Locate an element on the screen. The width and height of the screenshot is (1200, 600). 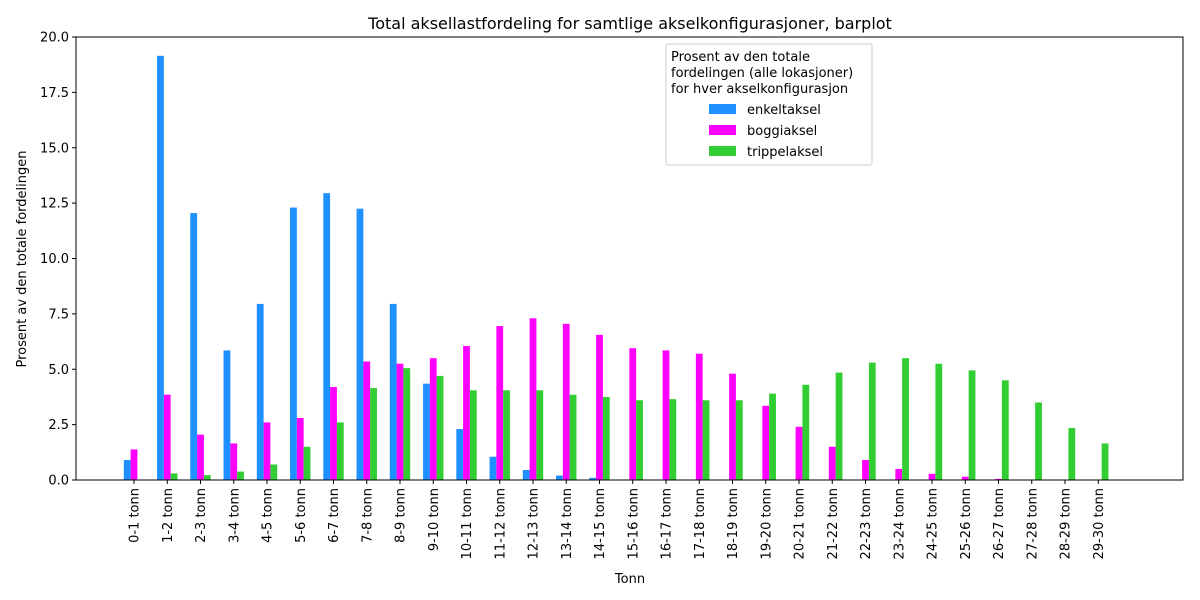
x-tick-label: 2-3 tonn is located at coordinates (201, 515).